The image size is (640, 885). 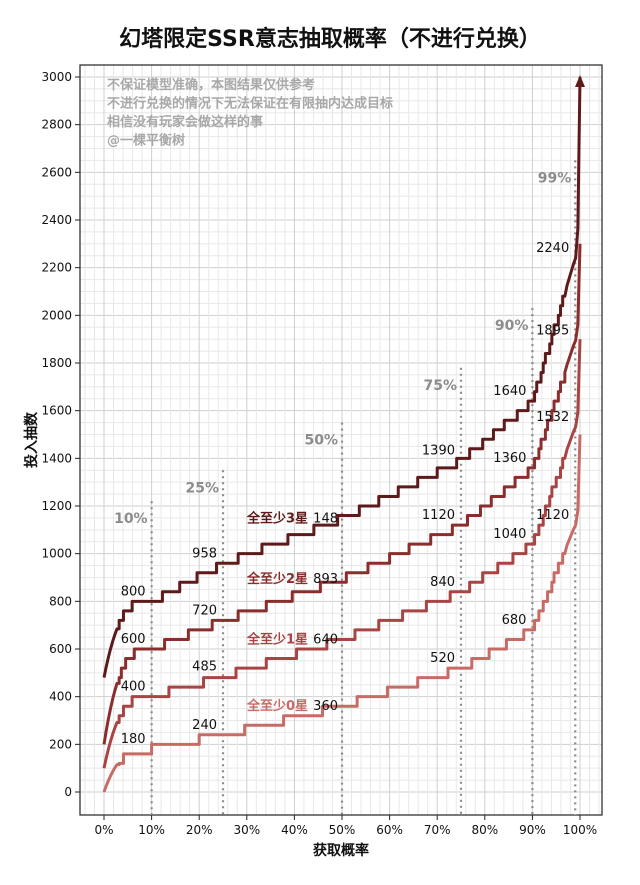 I want to click on data-label: 1390, so click(x=438, y=451).